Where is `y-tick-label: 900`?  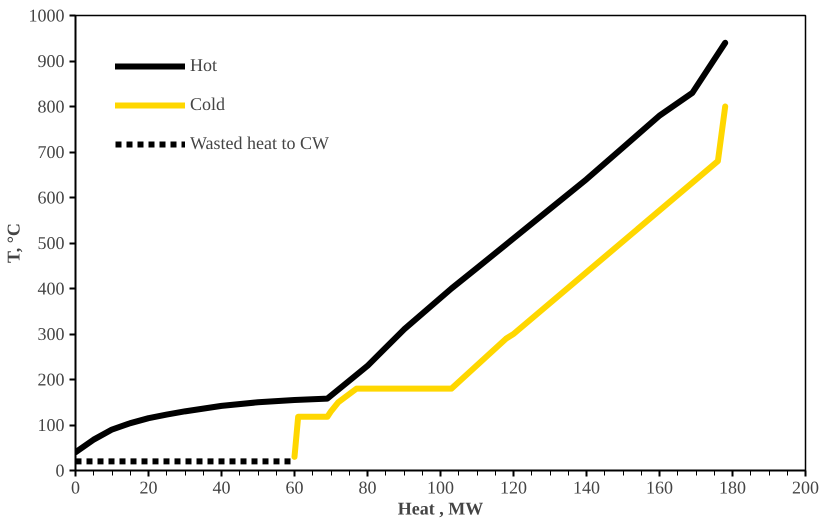
y-tick-label: 900 is located at coordinates (51, 61).